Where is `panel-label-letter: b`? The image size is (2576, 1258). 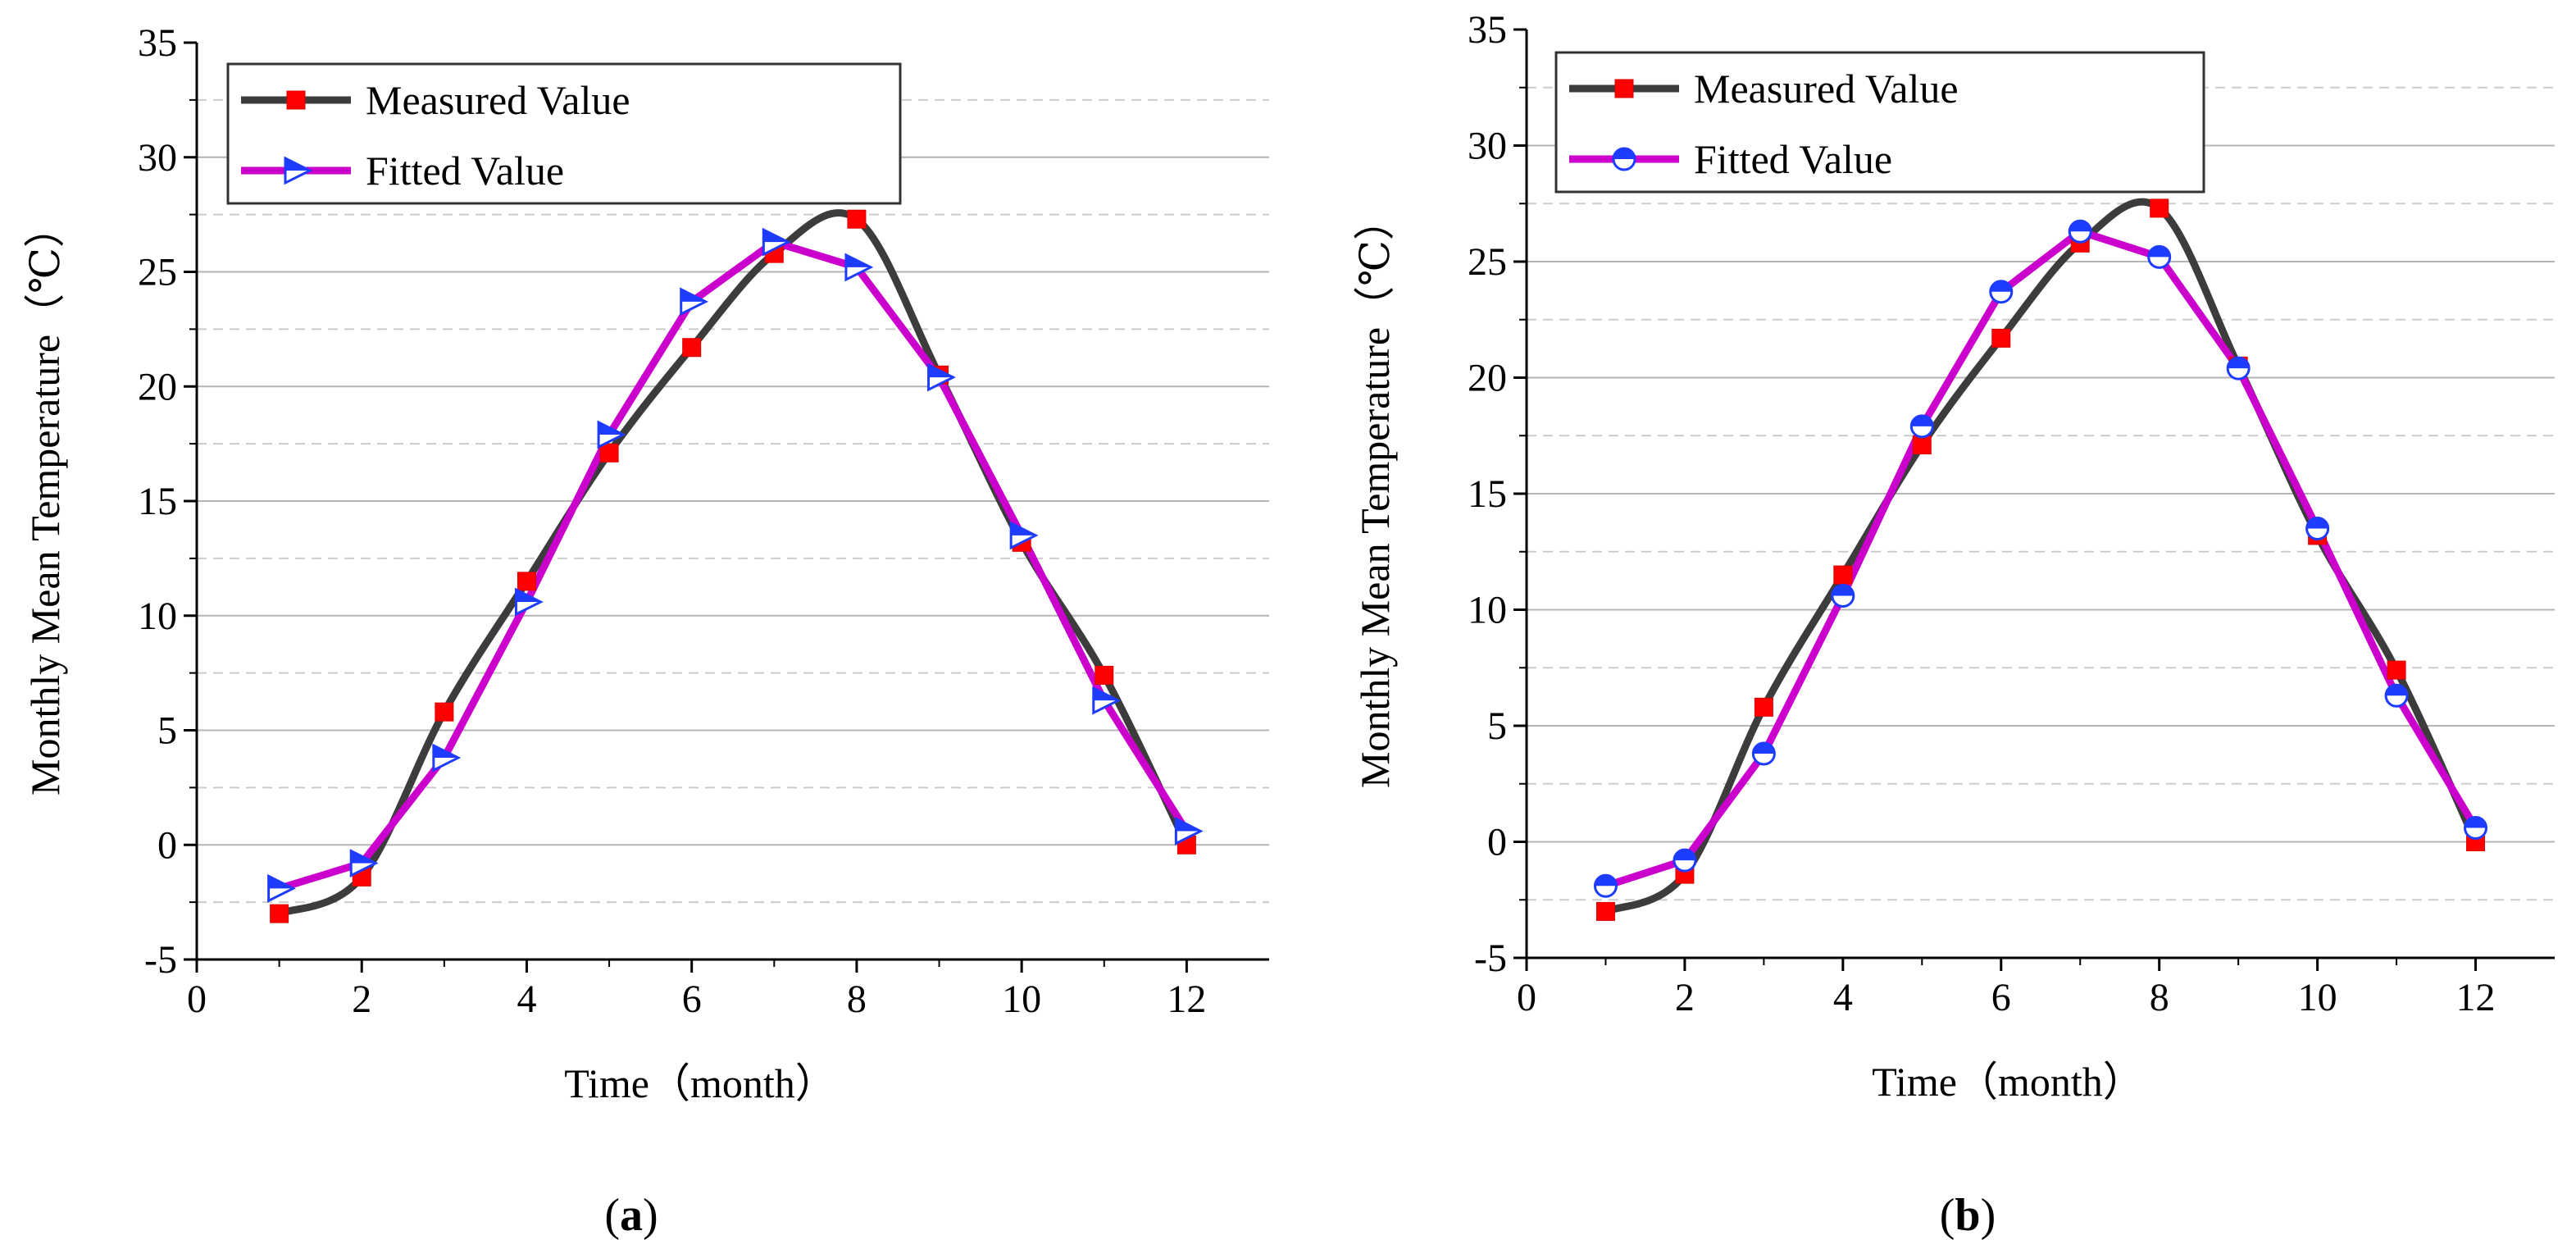
panel-label-letter: b is located at coordinates (1967, 1215).